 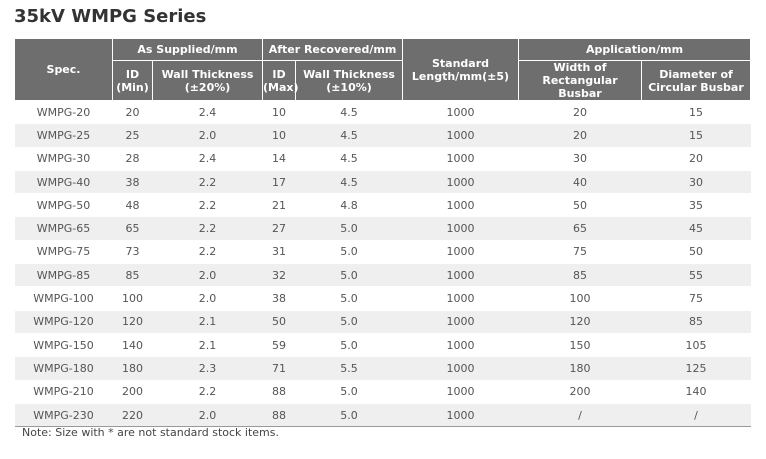 I want to click on table-row: WMPG-180 180 2.3 71 5.5 1000 180 125, so click(x=382, y=368).